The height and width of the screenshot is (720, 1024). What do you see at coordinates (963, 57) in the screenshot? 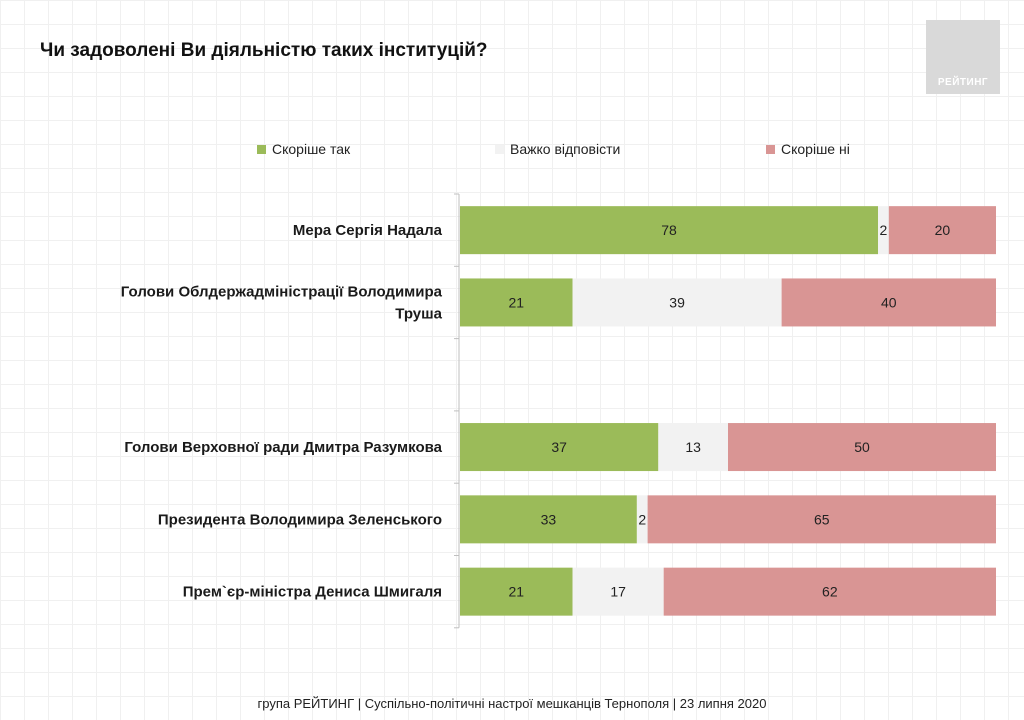
I see `rating-logo: РЕЙТИНГ` at bounding box center [963, 57].